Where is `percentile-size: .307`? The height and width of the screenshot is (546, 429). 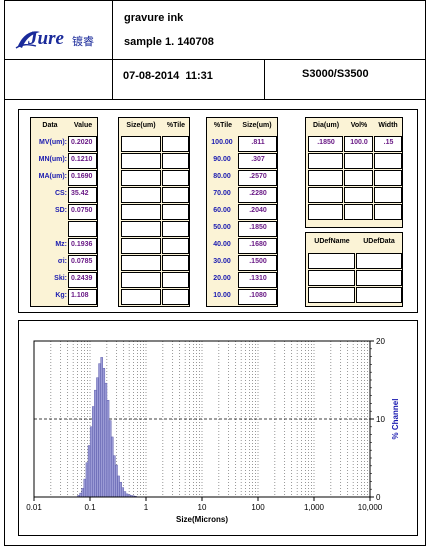 percentile-size: .307 is located at coordinates (258, 159).